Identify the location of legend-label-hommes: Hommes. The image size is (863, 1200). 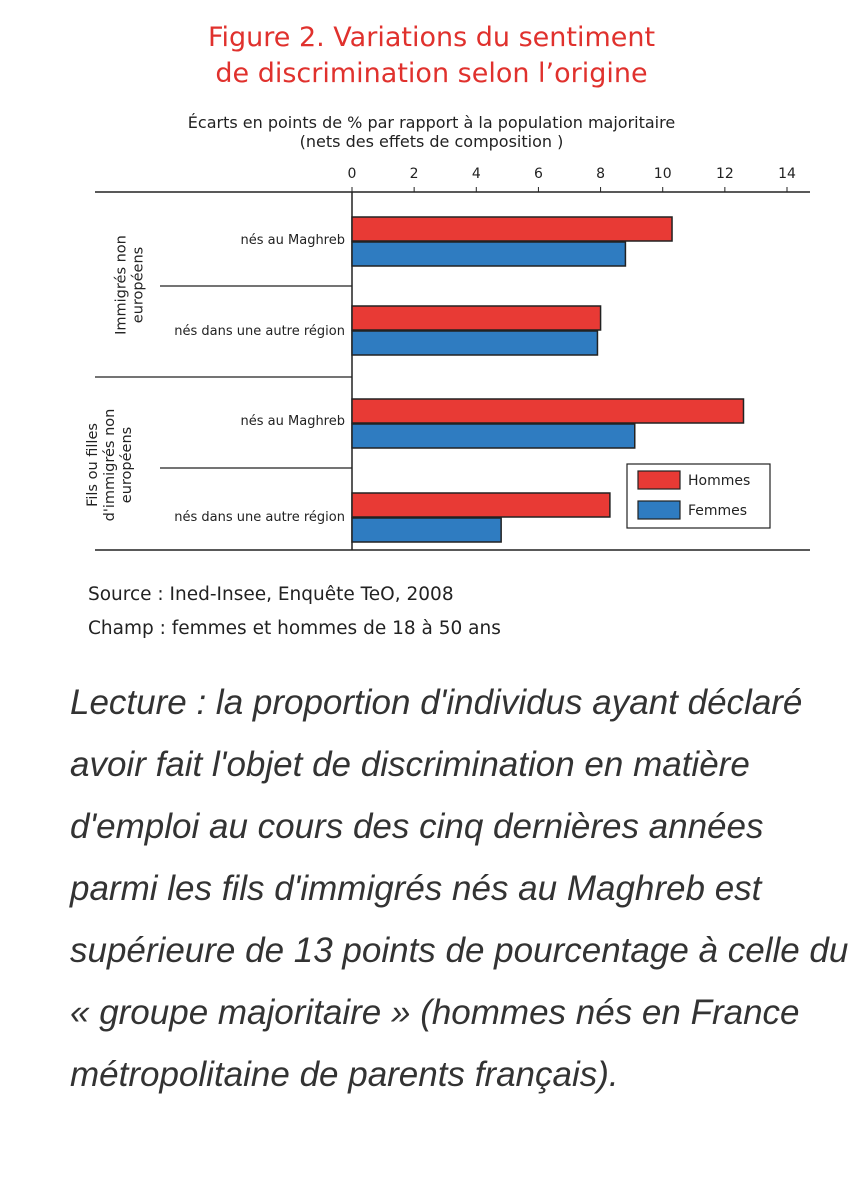
(719, 481).